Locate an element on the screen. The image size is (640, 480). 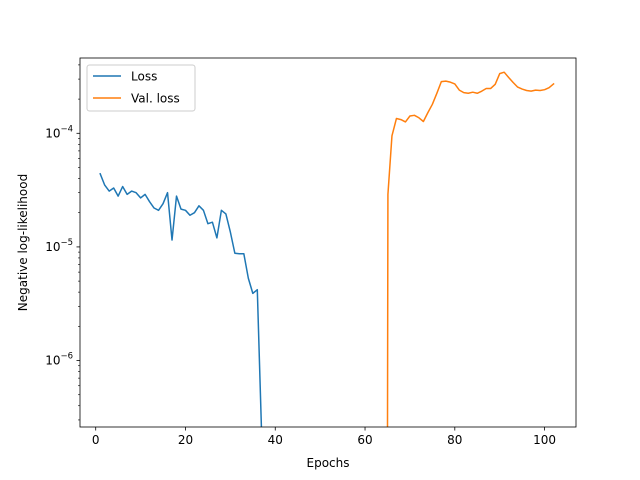
legend-label: Loss is located at coordinates (144, 77).